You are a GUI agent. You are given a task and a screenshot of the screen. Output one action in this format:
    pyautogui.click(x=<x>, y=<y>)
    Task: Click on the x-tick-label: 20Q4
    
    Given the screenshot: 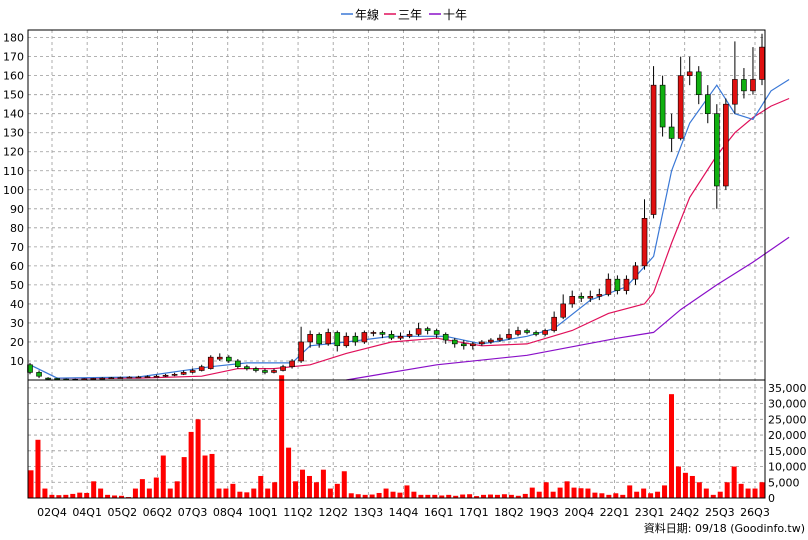 What is the action you would take?
    pyautogui.click(x=579, y=512)
    